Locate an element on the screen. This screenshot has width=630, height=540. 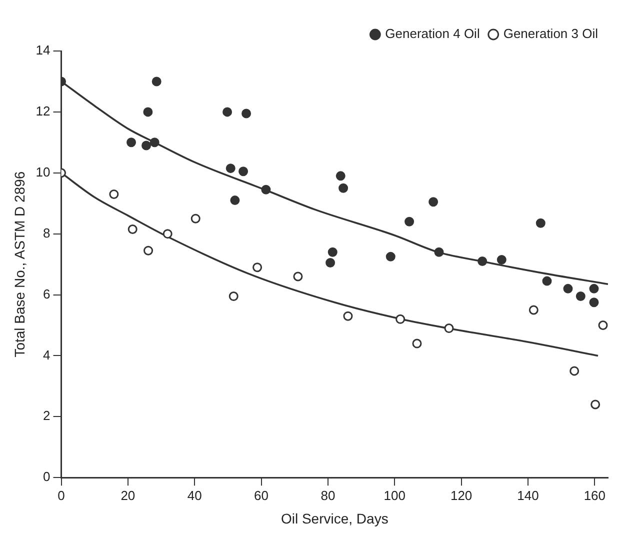
y-tick-label: 6 is located at coordinates (46, 294).